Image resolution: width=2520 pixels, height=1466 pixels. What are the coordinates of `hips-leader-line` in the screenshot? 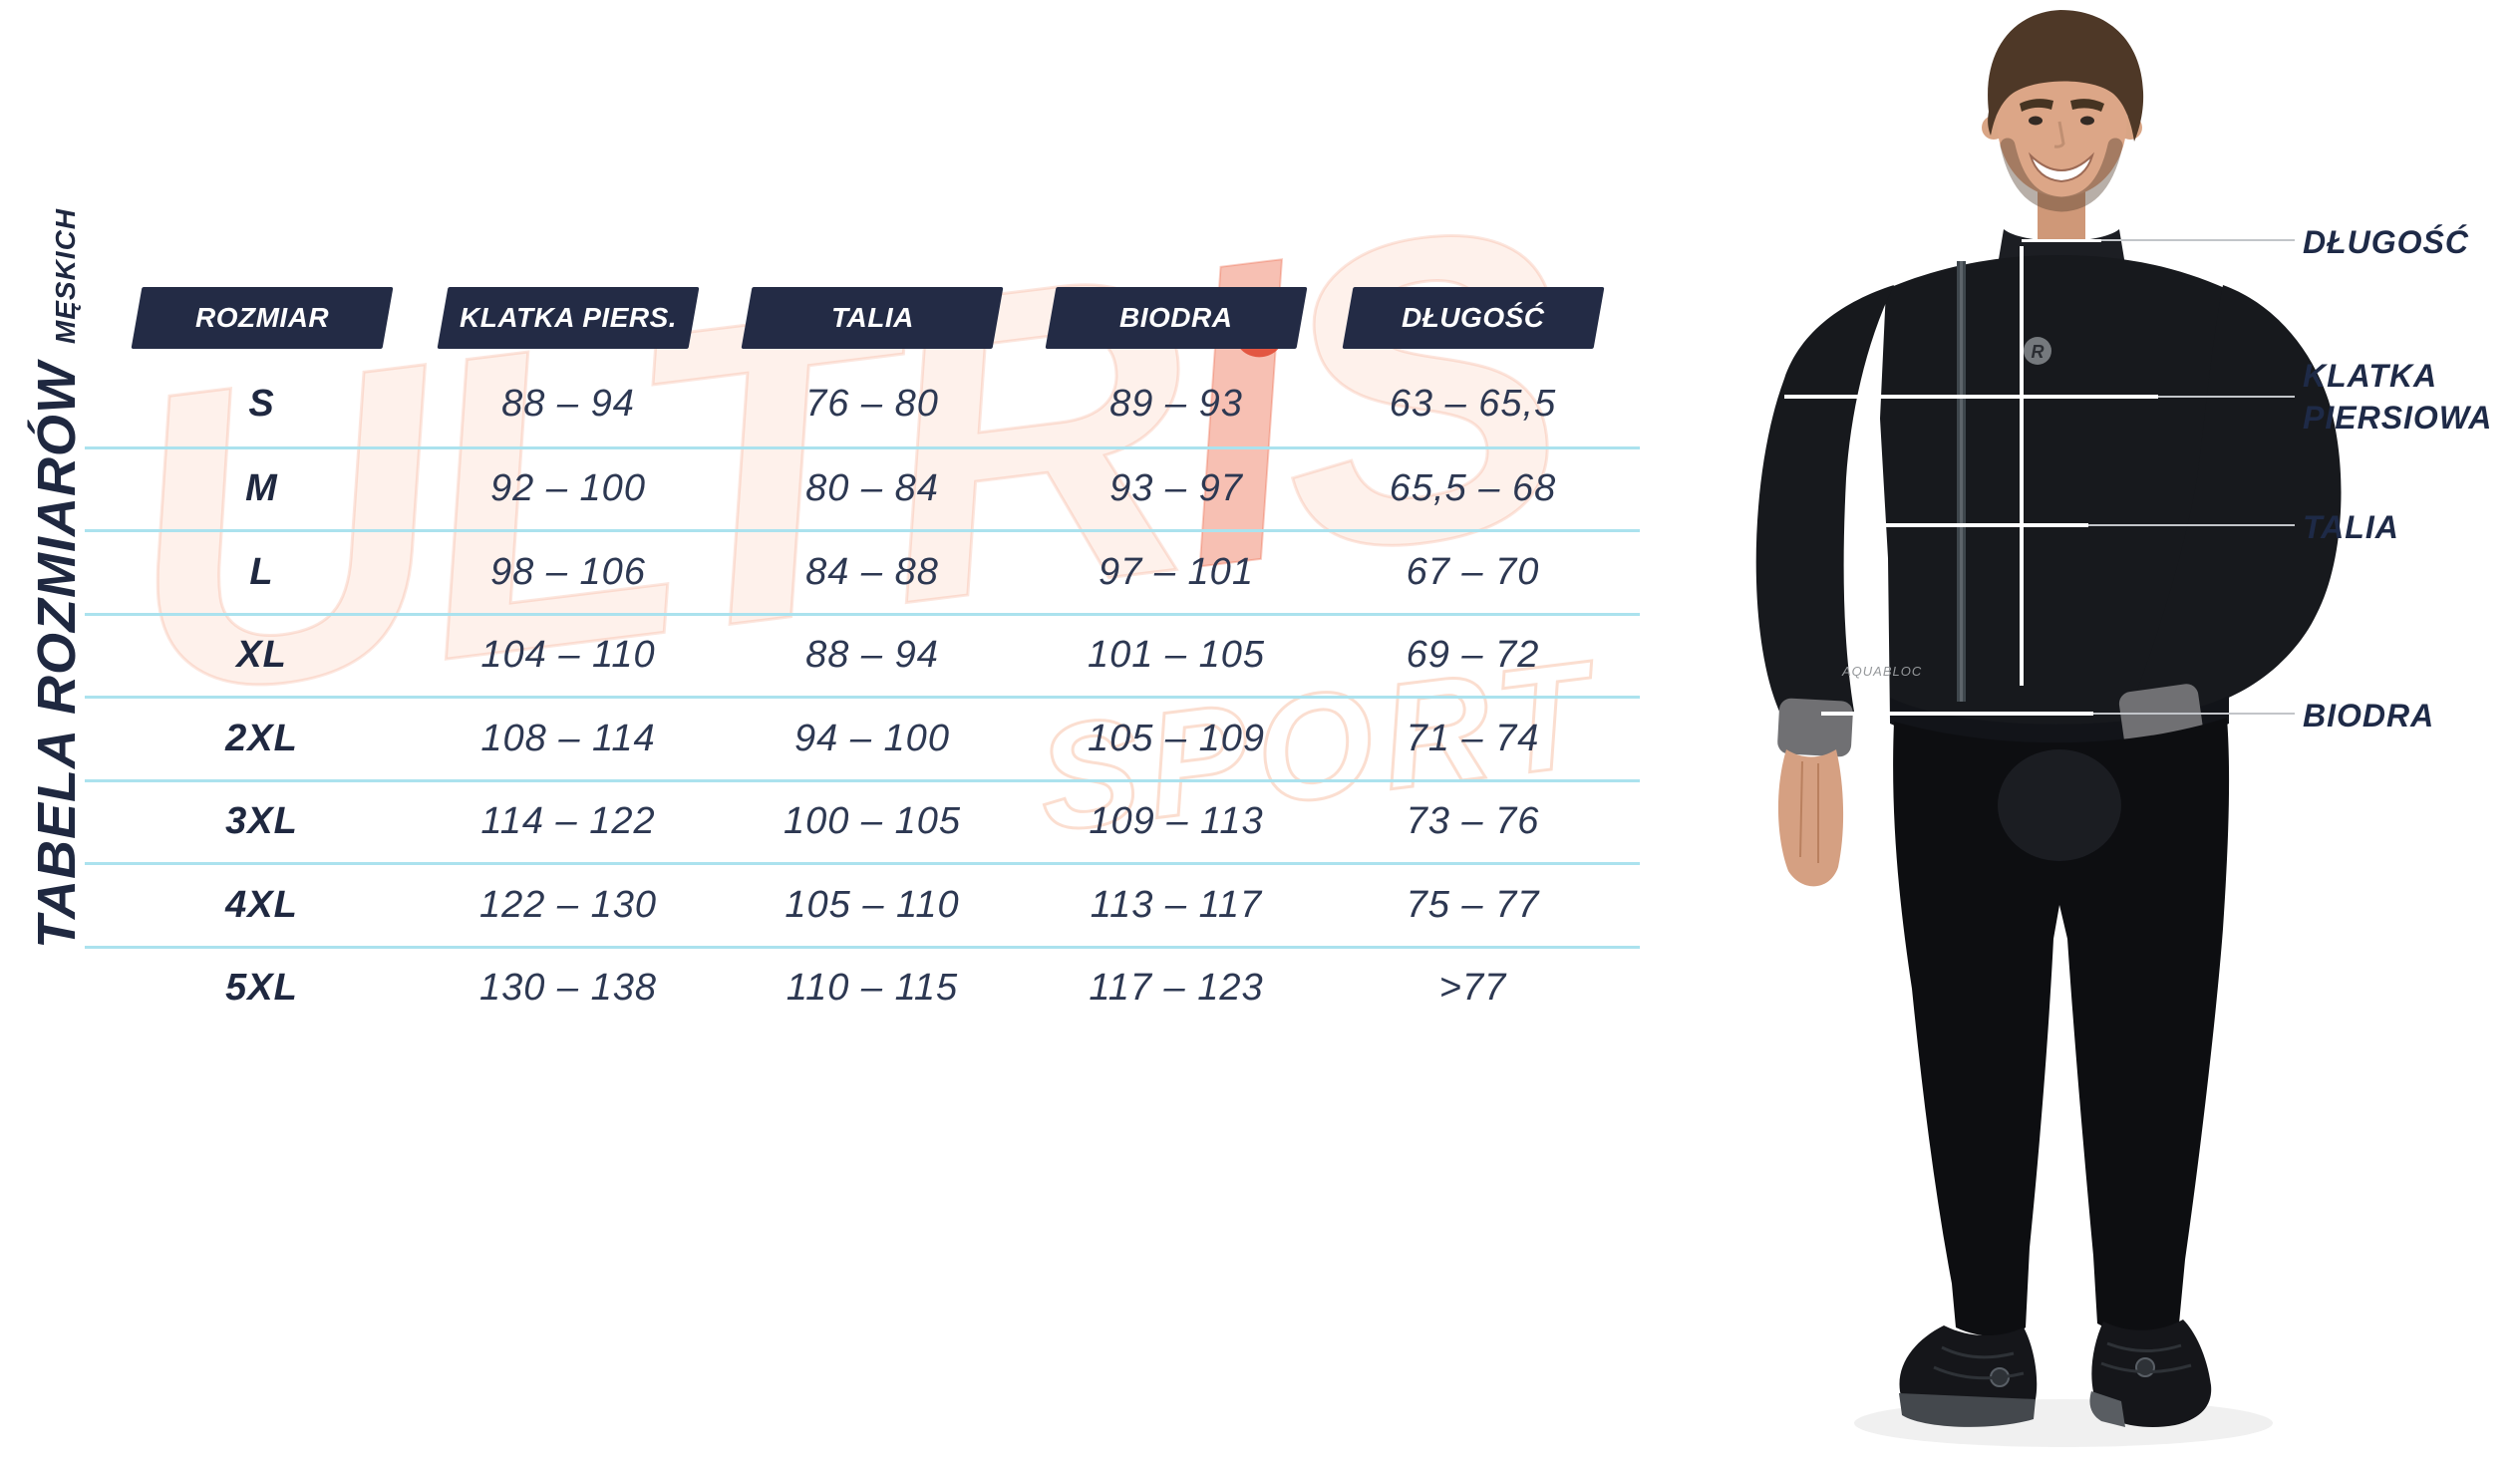 It's located at (2194, 714).